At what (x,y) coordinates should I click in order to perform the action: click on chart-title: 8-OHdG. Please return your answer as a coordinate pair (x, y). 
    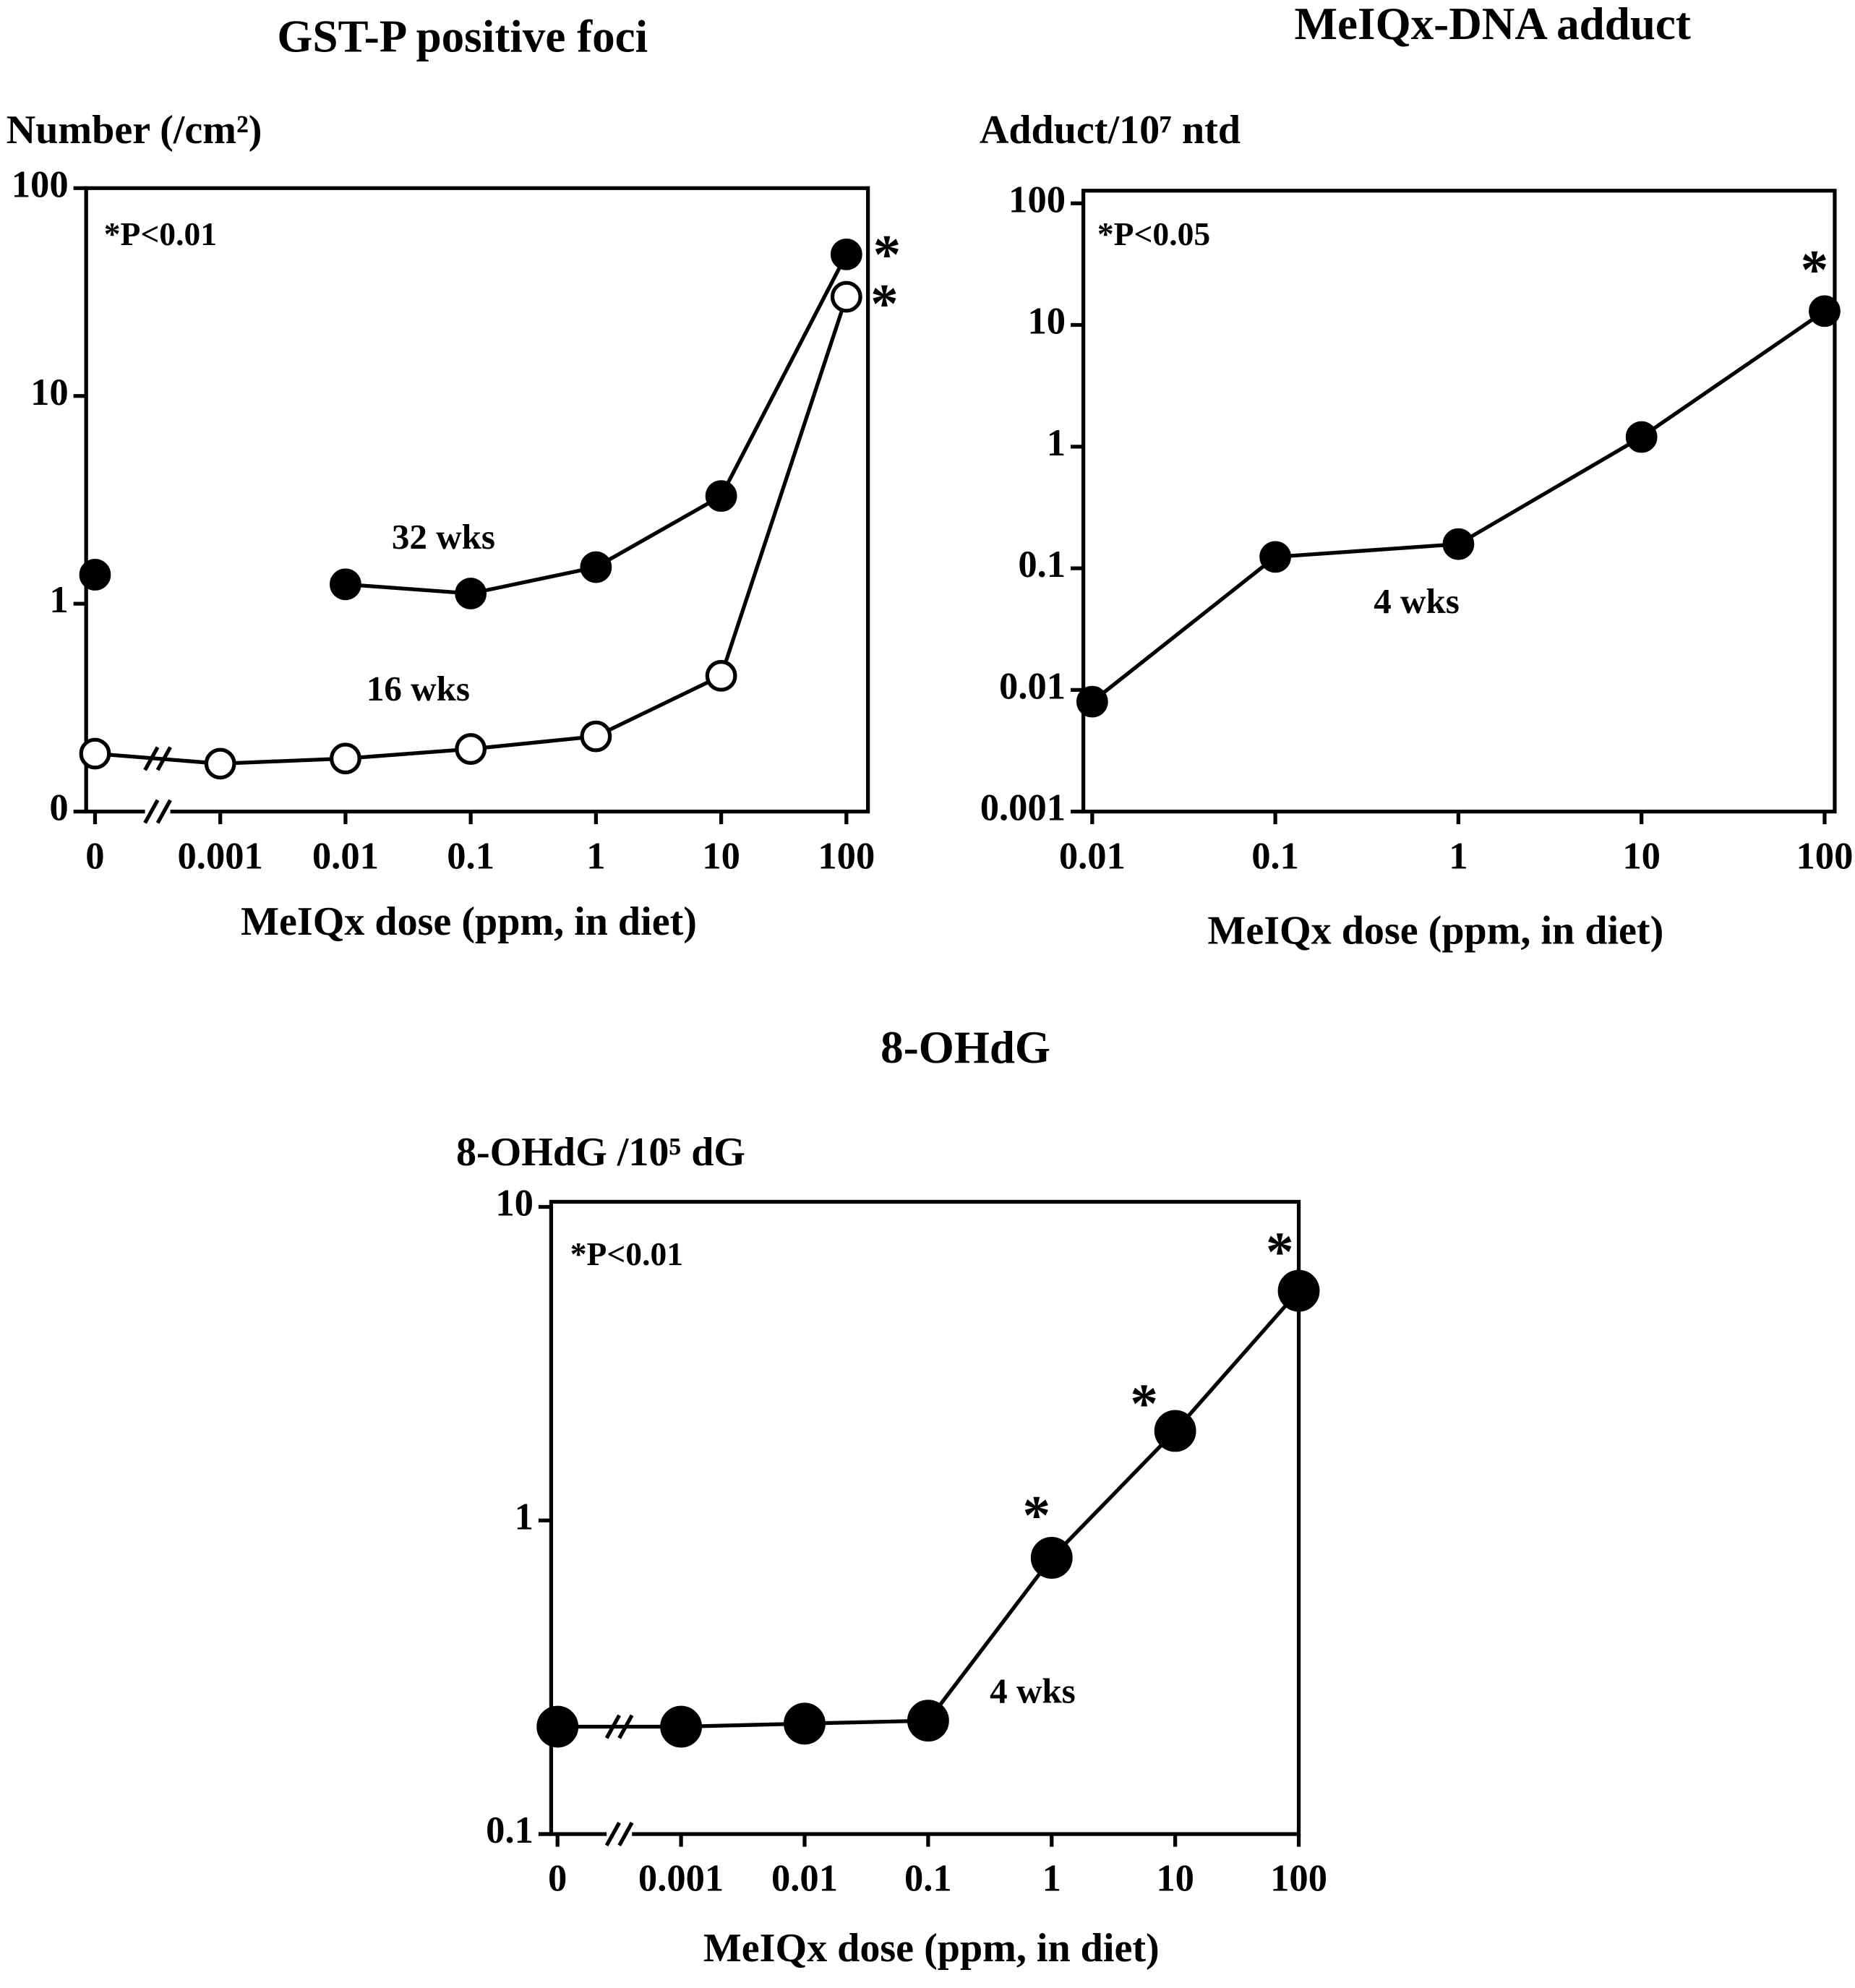
    Looking at the image, I should click on (965, 1047).